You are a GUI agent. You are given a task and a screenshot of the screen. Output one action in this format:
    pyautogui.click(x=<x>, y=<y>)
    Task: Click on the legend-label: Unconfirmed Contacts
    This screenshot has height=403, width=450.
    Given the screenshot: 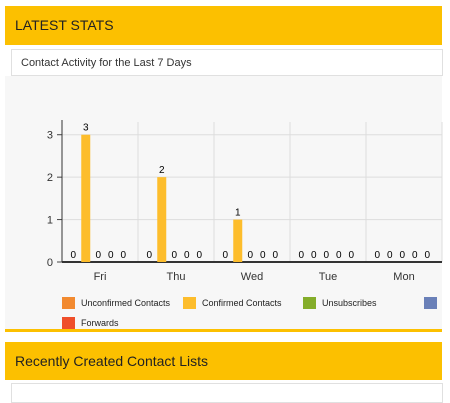 What is the action you would take?
    pyautogui.click(x=126, y=303)
    